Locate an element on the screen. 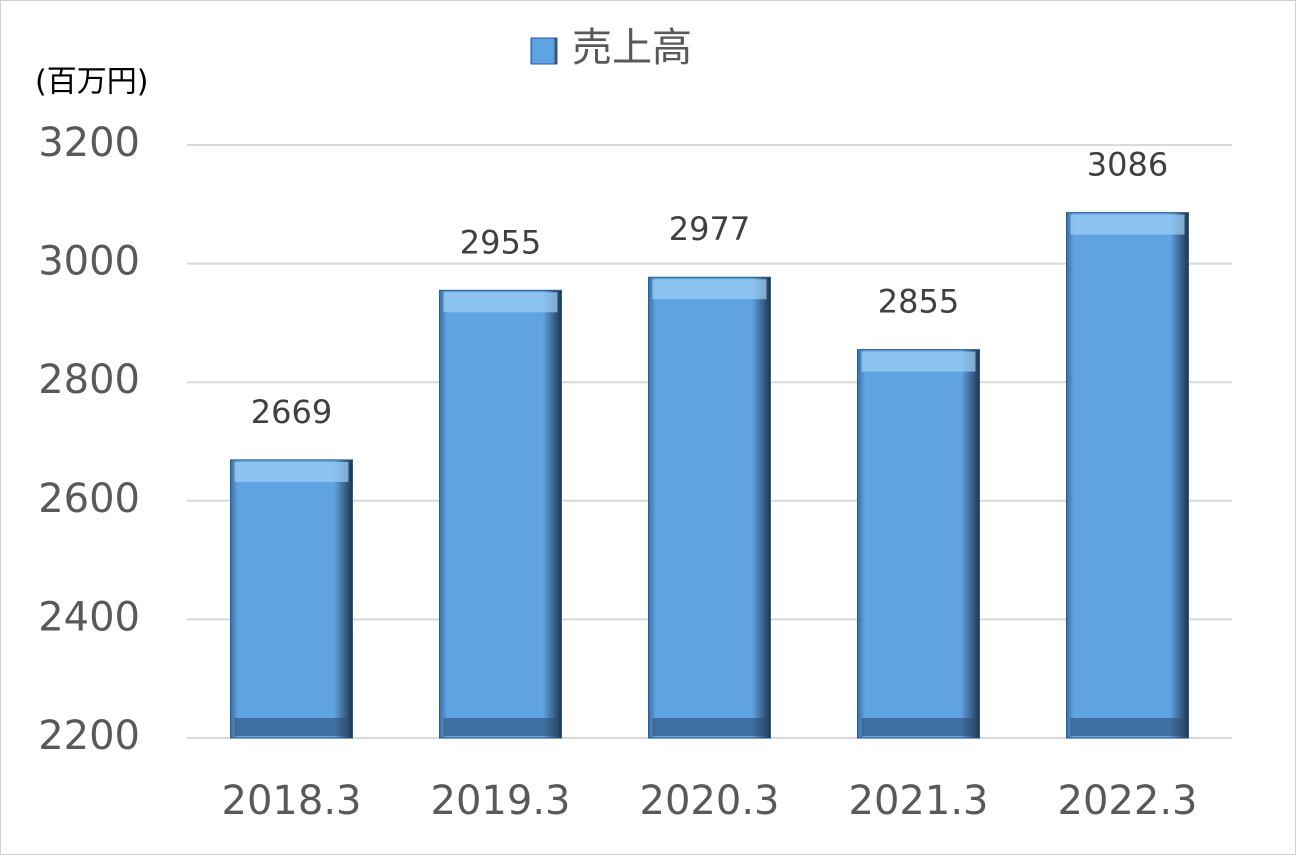 The image size is (1296, 855). y-tick-label: 3000 is located at coordinates (89, 262).